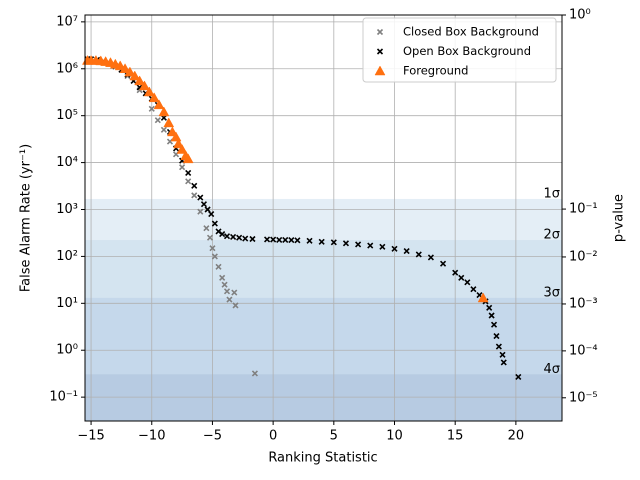 This screenshot has height=480, width=640. Describe the element at coordinates (26, 218) in the screenshot. I see `y-axis-label: False Alarm Rate (yr⁻¹)` at that location.